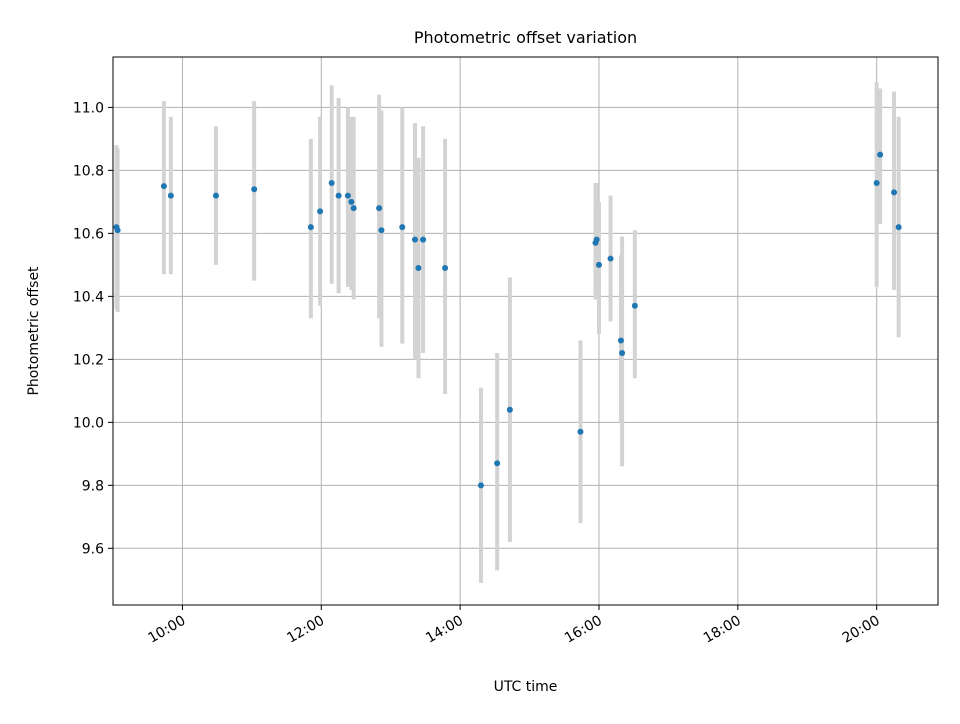 The image size is (960, 724). What do you see at coordinates (88, 423) in the screenshot?
I see `y-tick-label: 10.0` at bounding box center [88, 423].